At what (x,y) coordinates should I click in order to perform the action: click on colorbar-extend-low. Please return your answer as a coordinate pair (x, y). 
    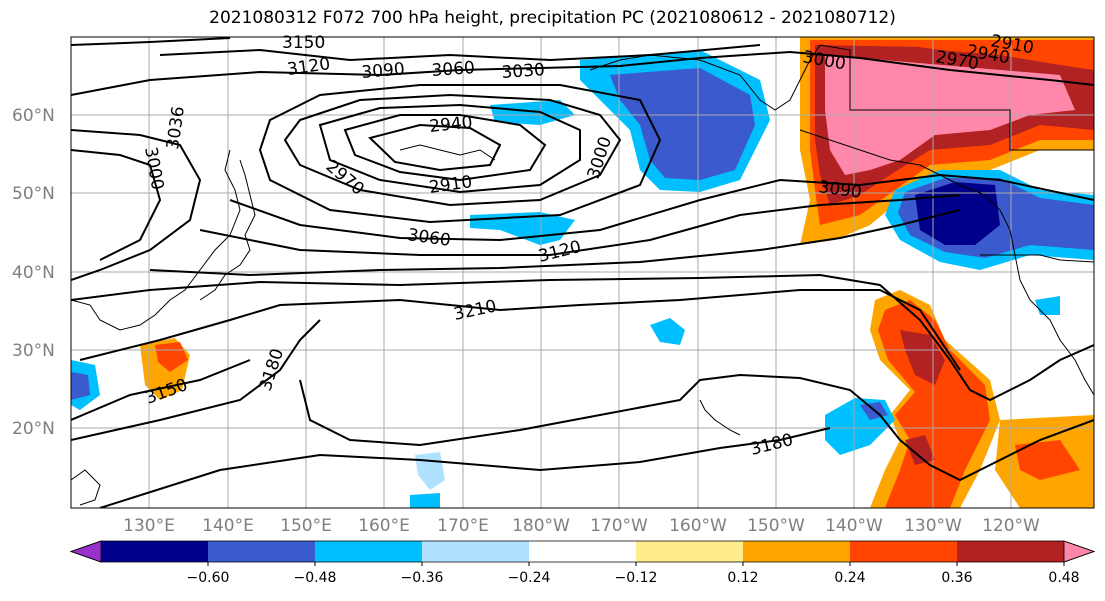
    Looking at the image, I should click on (85, 551).